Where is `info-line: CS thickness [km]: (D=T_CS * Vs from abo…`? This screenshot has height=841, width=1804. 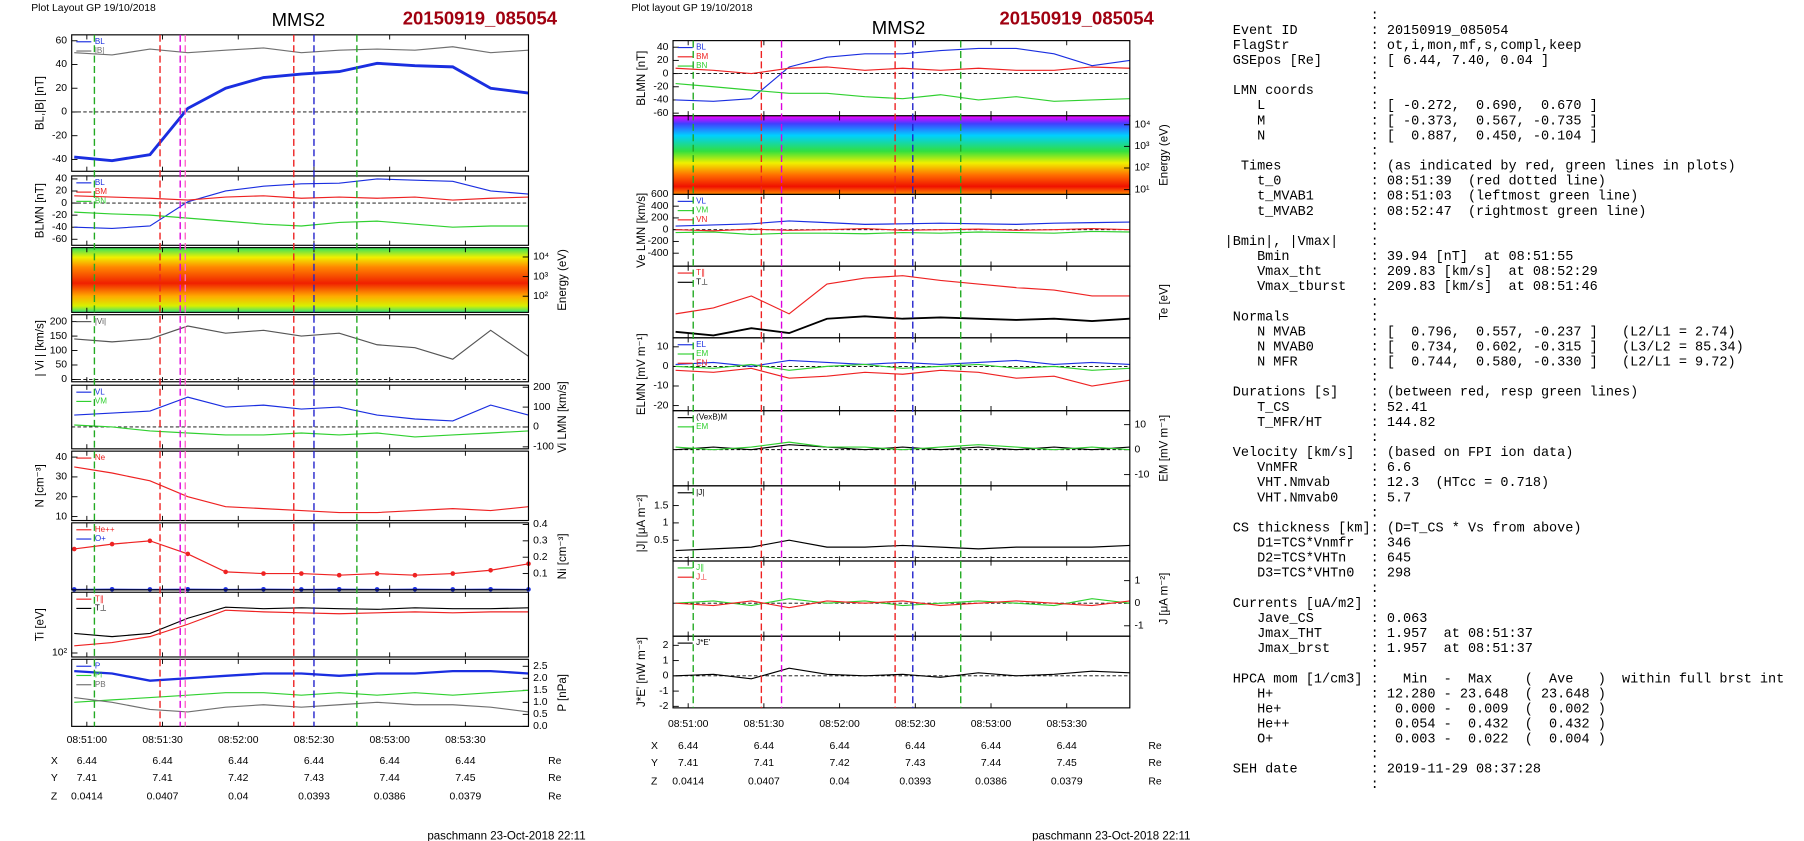
info-line: CS thickness [km]: (D=T_CS * Vs from abo… is located at coordinates (1403, 528).